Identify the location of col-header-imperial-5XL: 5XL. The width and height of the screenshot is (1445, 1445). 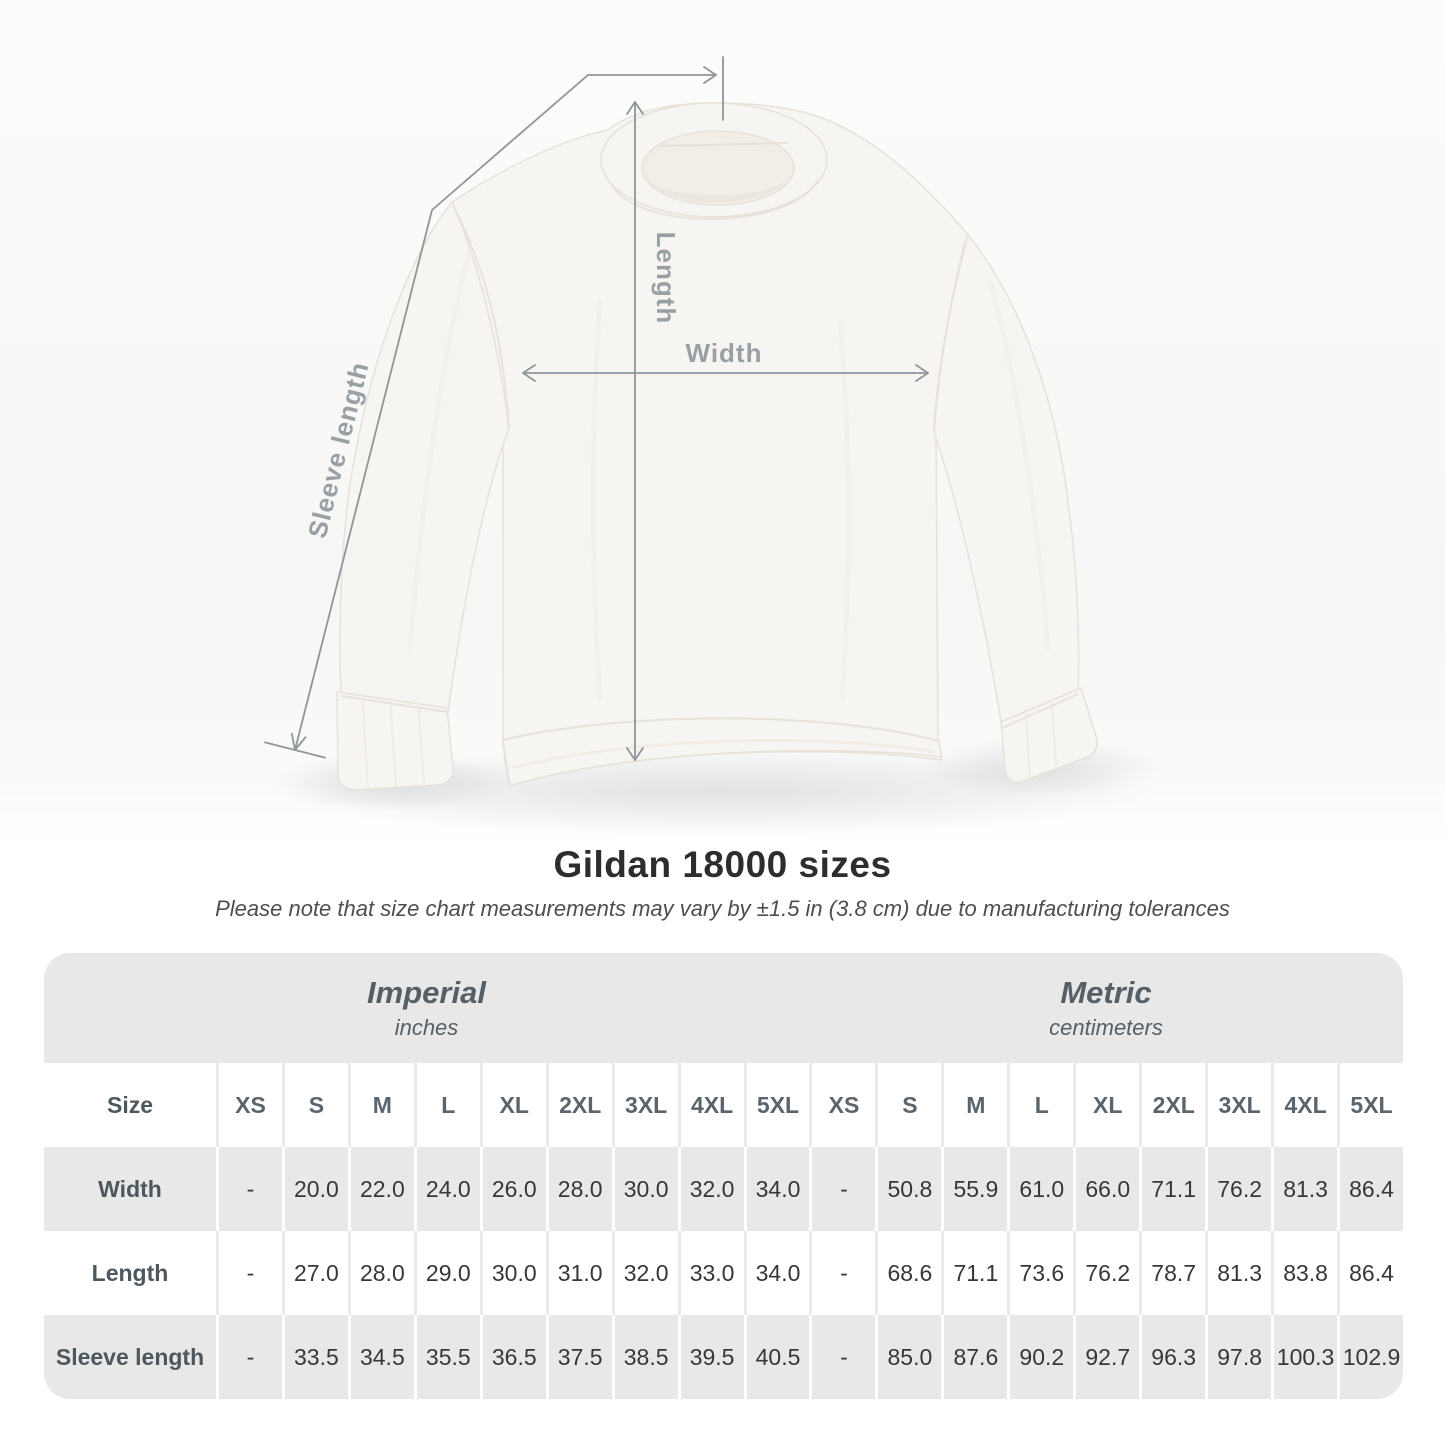
(776, 1105).